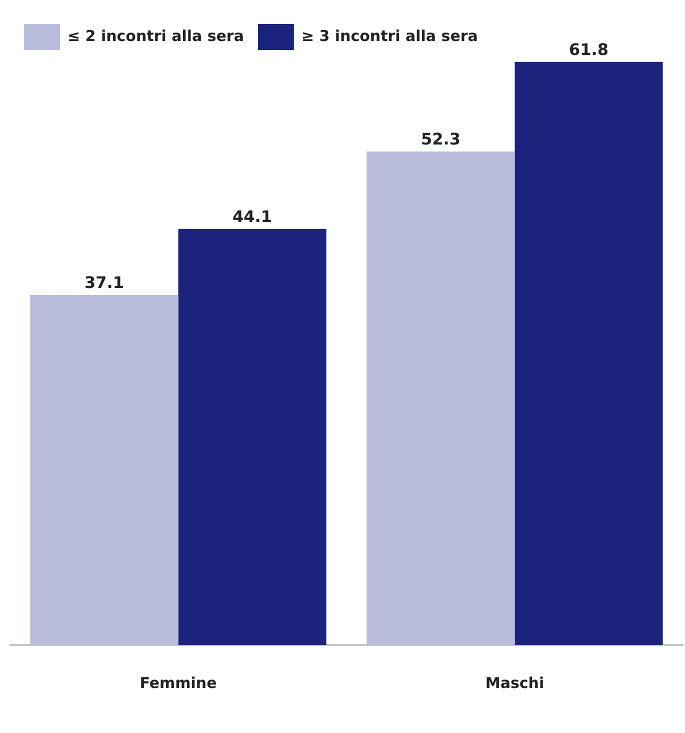  I want to click on data-label: 52.3, so click(440, 139).